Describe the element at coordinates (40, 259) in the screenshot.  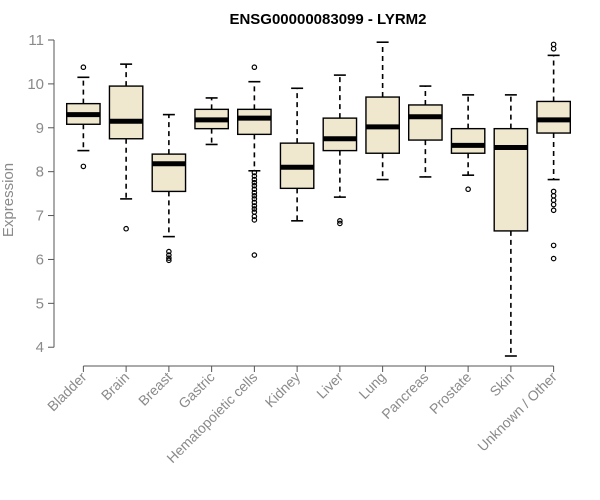
I see `y-tick-label: 6` at that location.